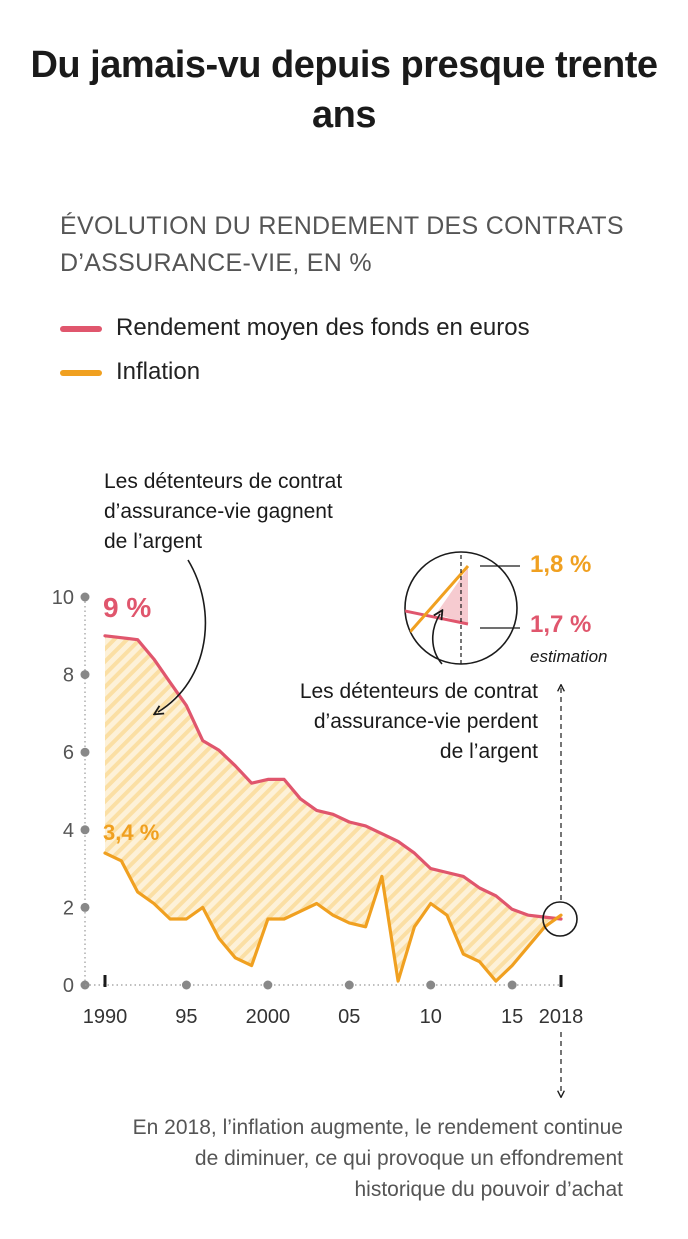  What do you see at coordinates (561, 1017) in the screenshot?
I see `x-tick-label-2018: 2018` at bounding box center [561, 1017].